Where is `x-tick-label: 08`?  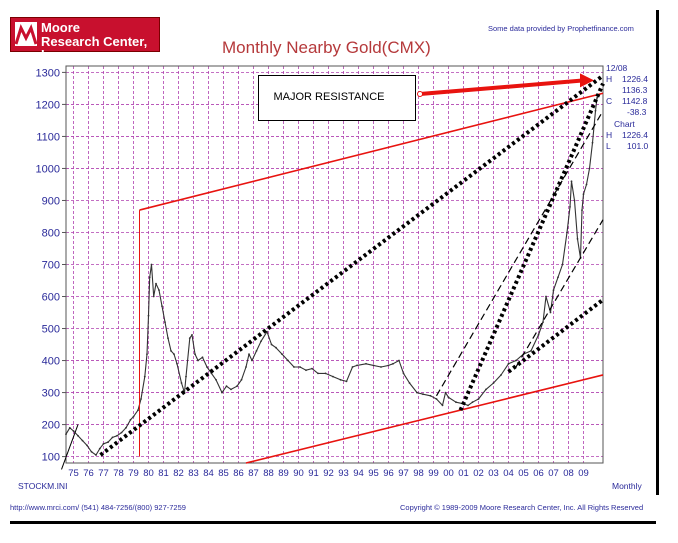 x-tick-label: 08 is located at coordinates (568, 473).